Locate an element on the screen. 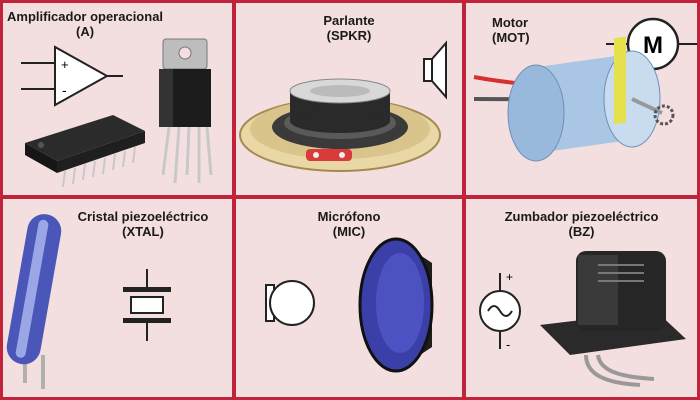 The height and width of the screenshot is (400, 700). title-cristal: Cristal piezoeléctrico (XTAL) is located at coordinates (142, 224).